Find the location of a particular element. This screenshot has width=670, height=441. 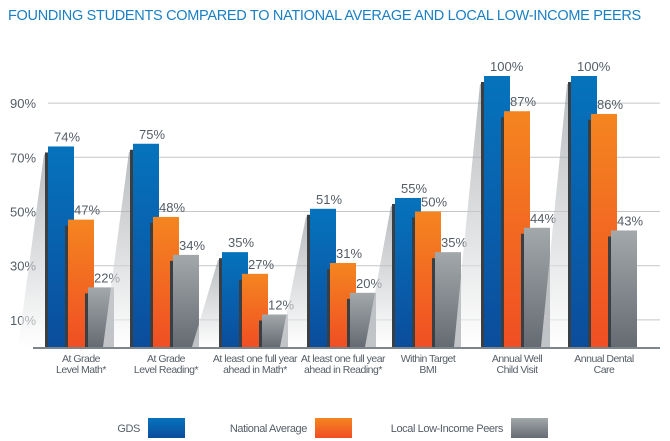

data-label: 47% is located at coordinates (87, 210).